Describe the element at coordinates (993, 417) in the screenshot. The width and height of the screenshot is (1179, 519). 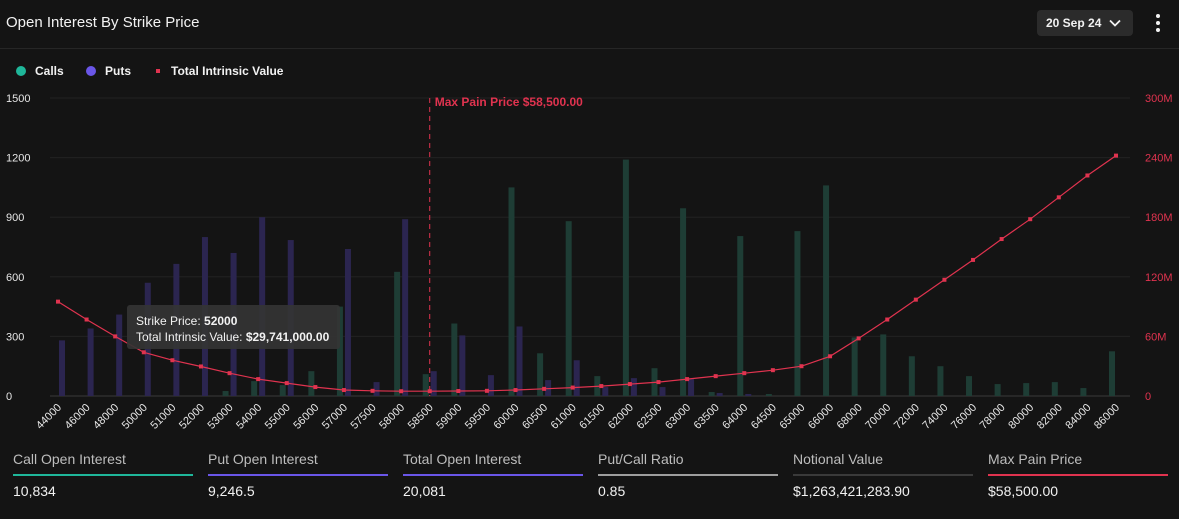
I see `x-tick-label: 78000` at that location.